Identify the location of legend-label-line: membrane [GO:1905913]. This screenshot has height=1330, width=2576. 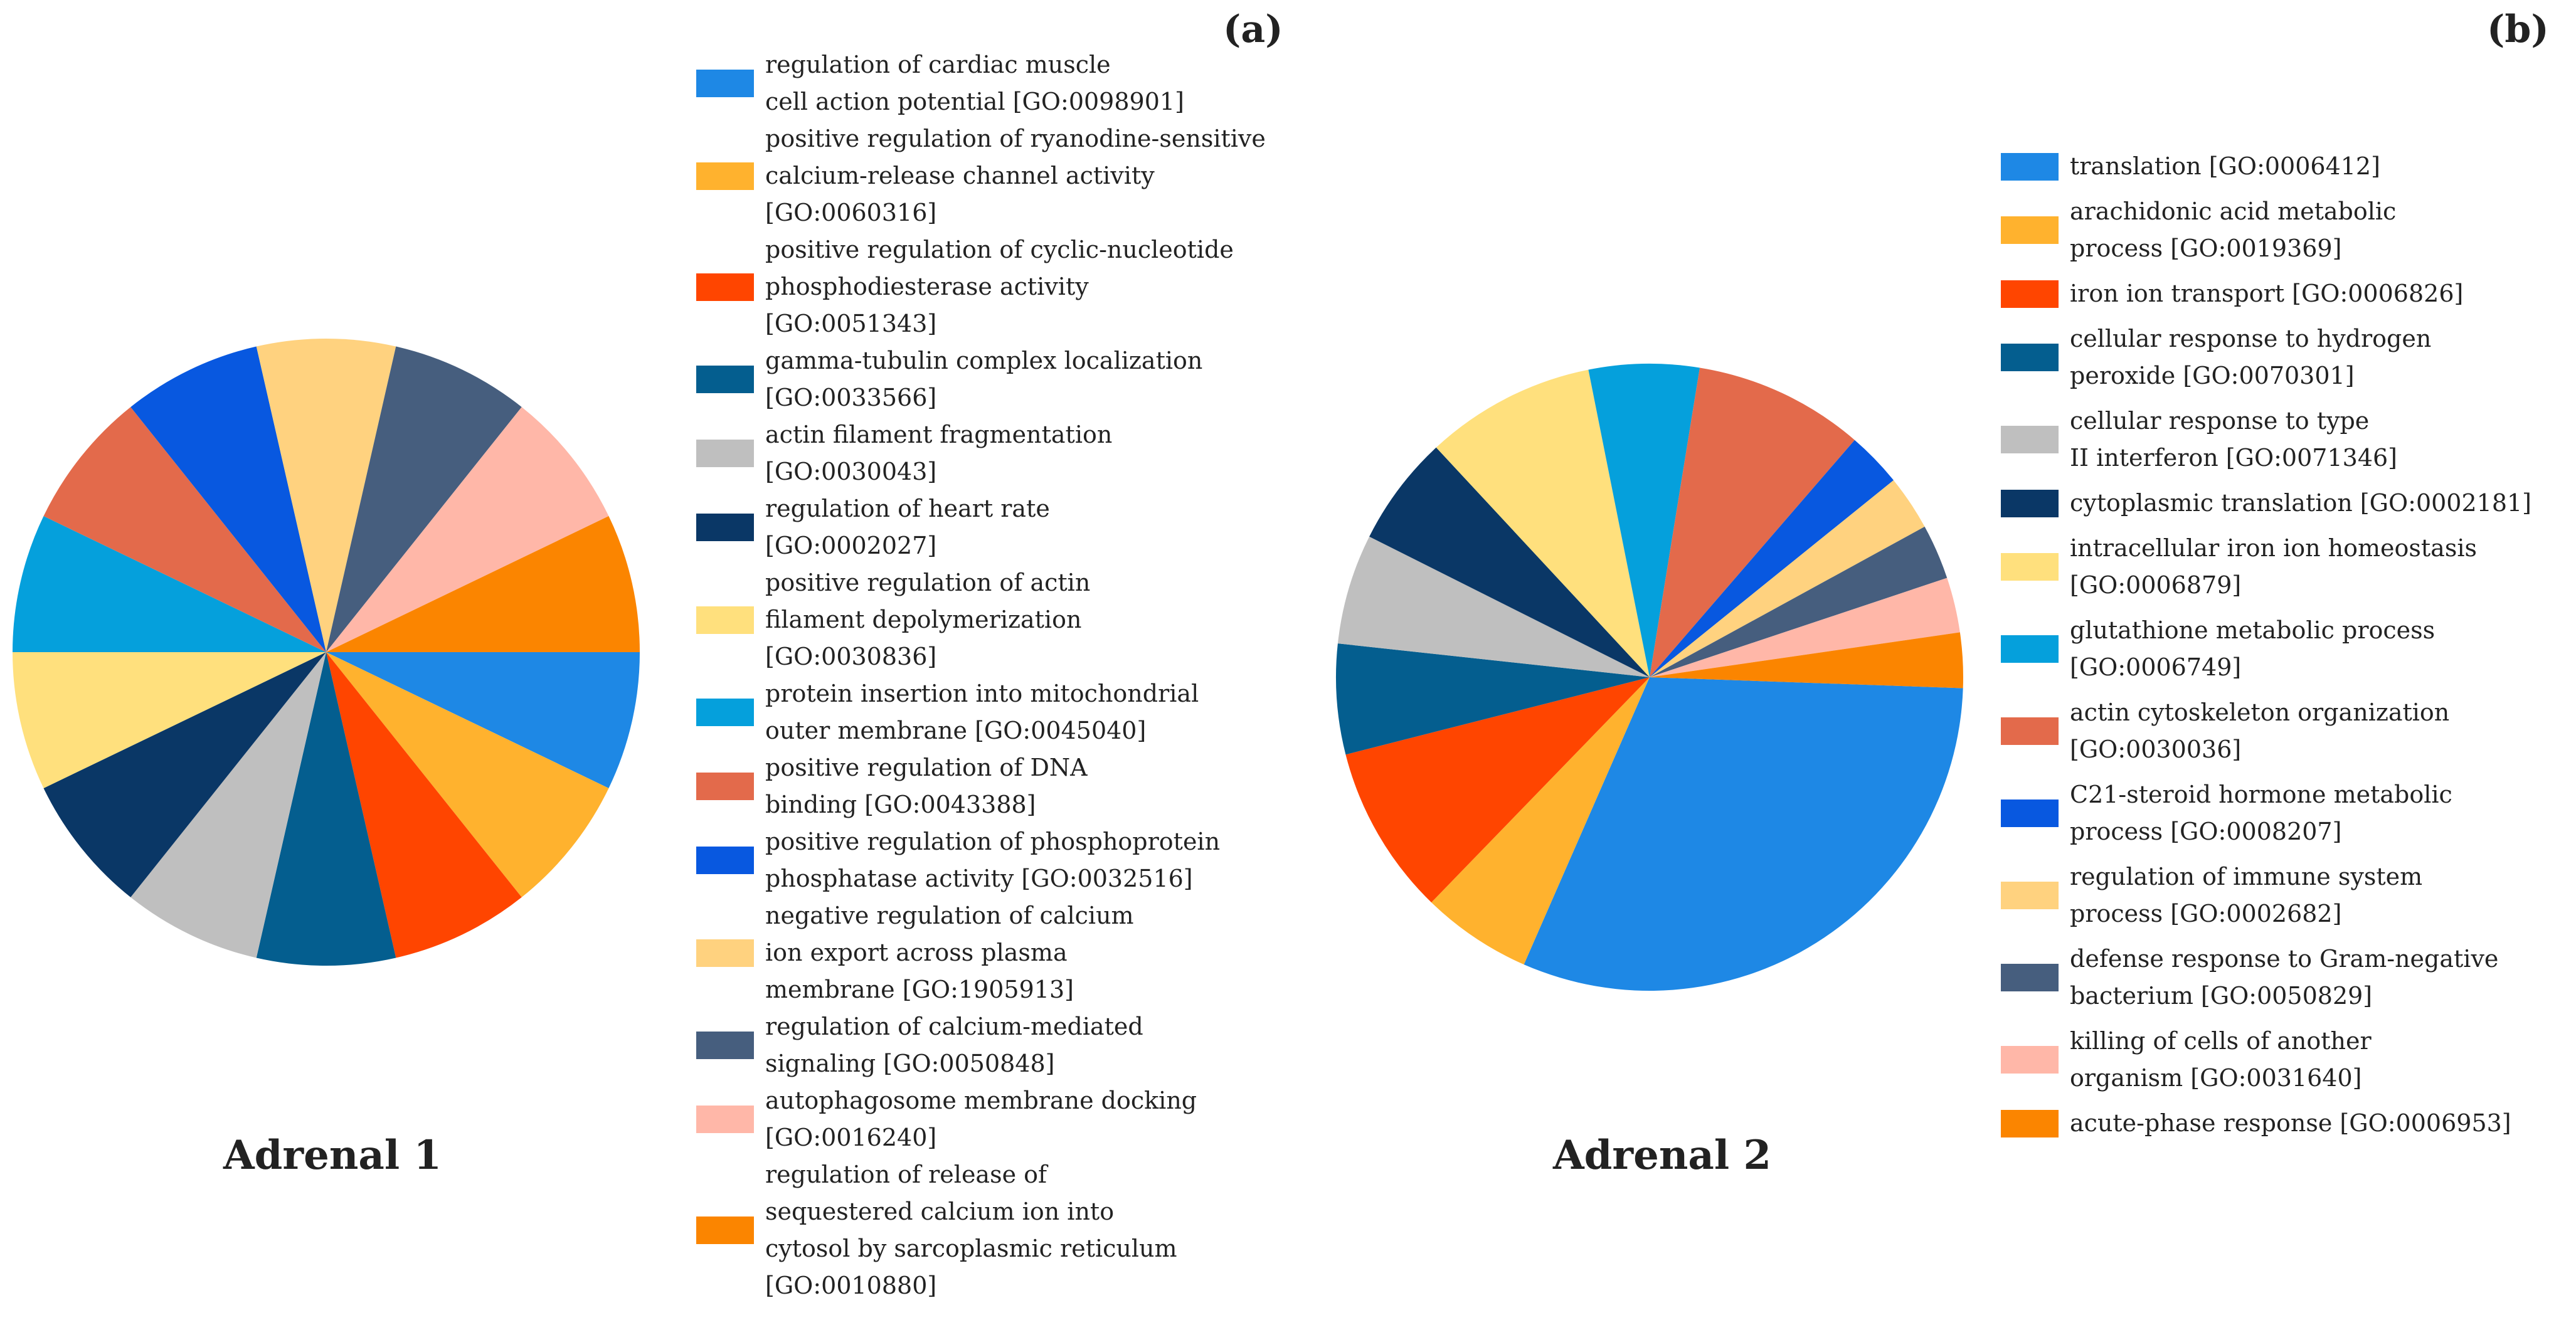
(919, 990).